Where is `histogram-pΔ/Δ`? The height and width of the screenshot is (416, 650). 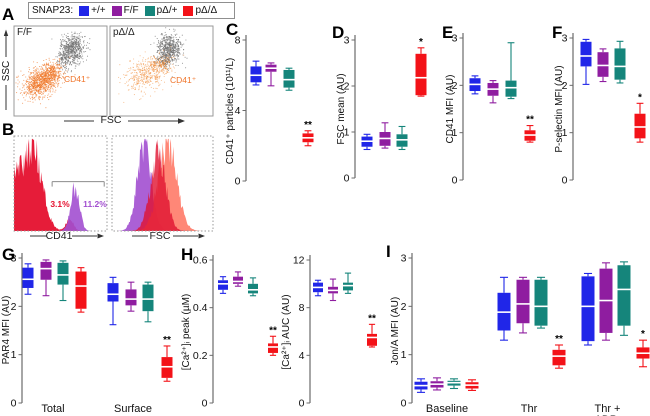
histogram-pΔ/Δ is located at coordinates (162, 184).